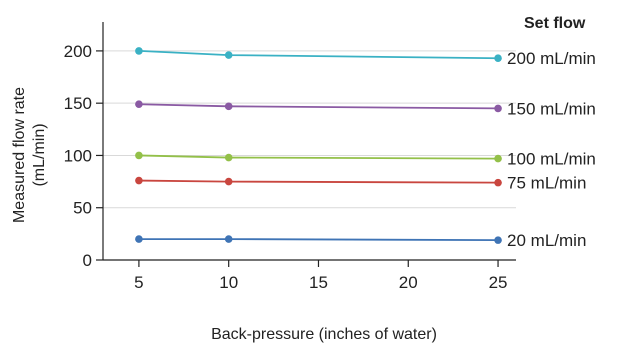 Image resolution: width=642 pixels, height=349 pixels. I want to click on data-point-75-ml-min-x25, so click(498, 182).